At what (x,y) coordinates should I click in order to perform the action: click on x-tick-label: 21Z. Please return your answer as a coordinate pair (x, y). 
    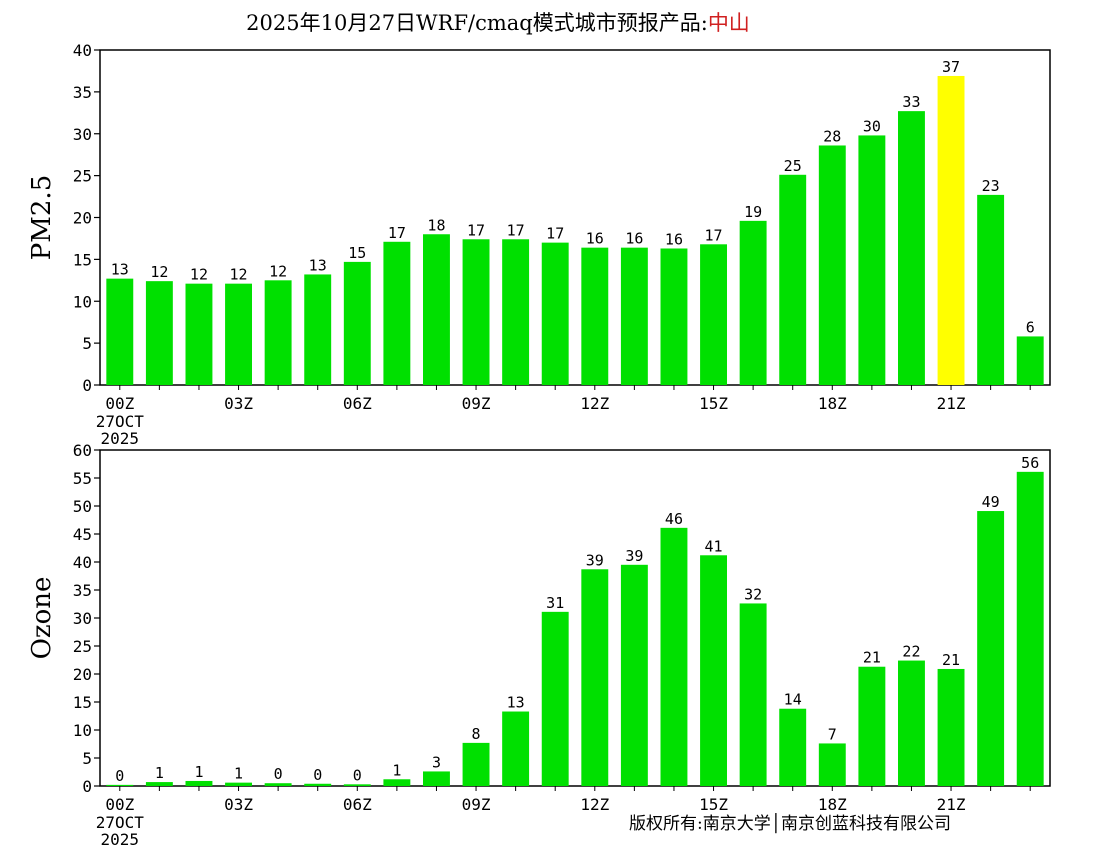
    Looking at the image, I should click on (951, 403).